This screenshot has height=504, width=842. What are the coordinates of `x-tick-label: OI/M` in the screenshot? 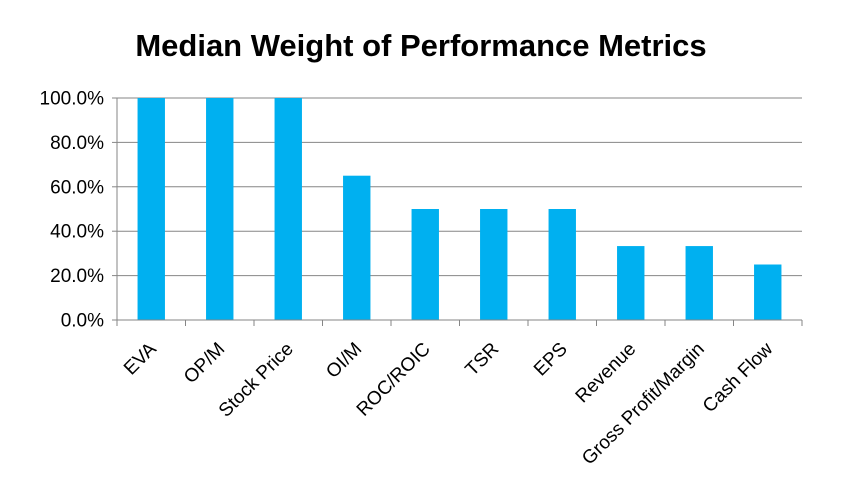 It's located at (344, 361).